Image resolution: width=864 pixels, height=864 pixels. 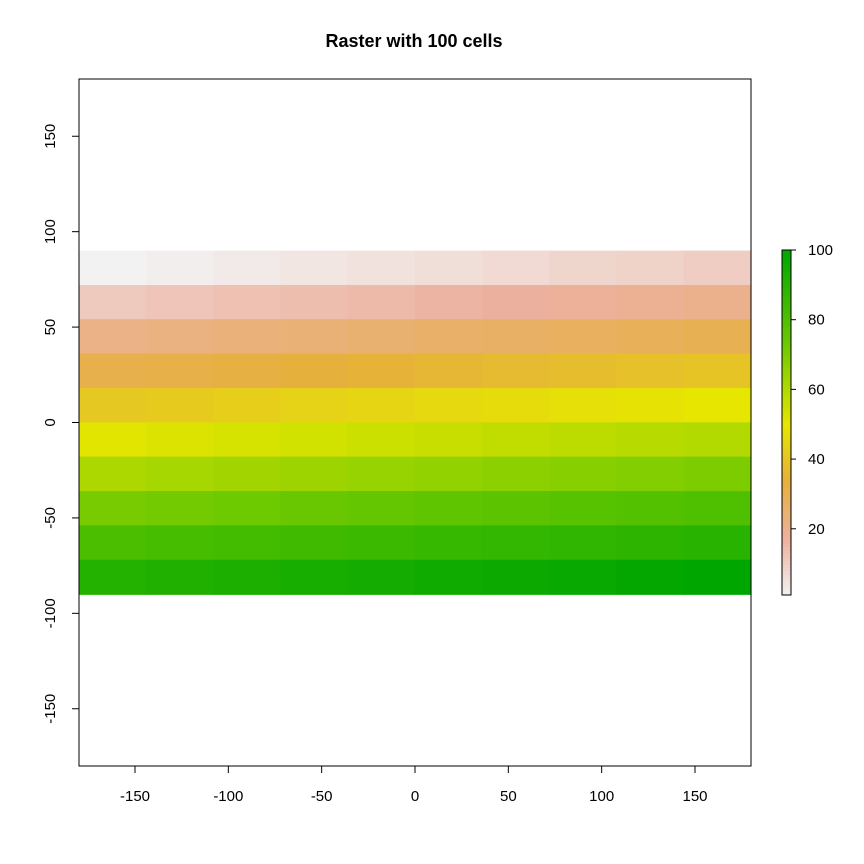 What do you see at coordinates (50, 613) in the screenshot?
I see `y-tick-label: -100` at bounding box center [50, 613].